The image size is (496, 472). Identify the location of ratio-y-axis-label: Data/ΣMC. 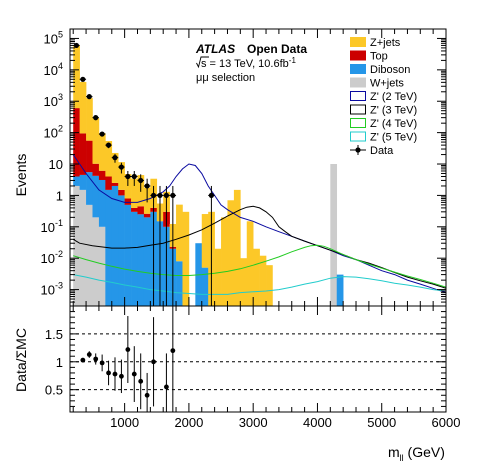
(21, 360).